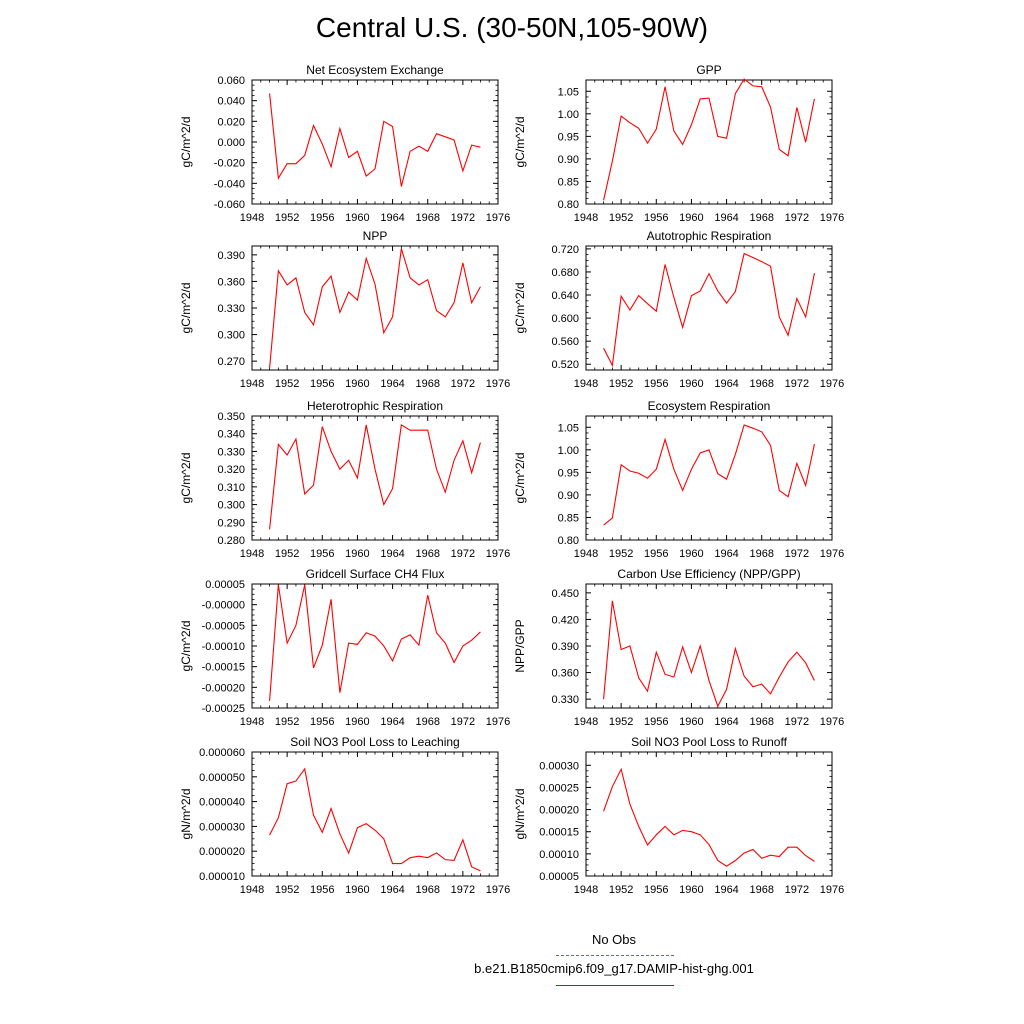  Describe the element at coordinates (231, 435) in the screenshot. I see `y-tick-label: 0.340` at that location.